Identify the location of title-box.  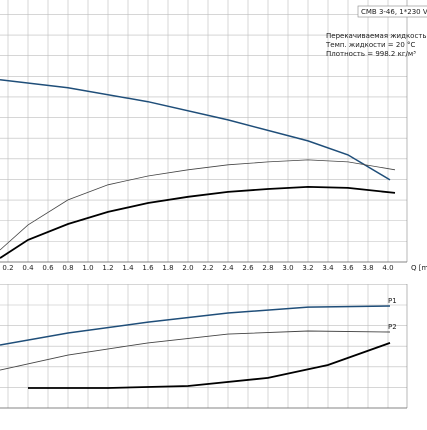
(392, 11).